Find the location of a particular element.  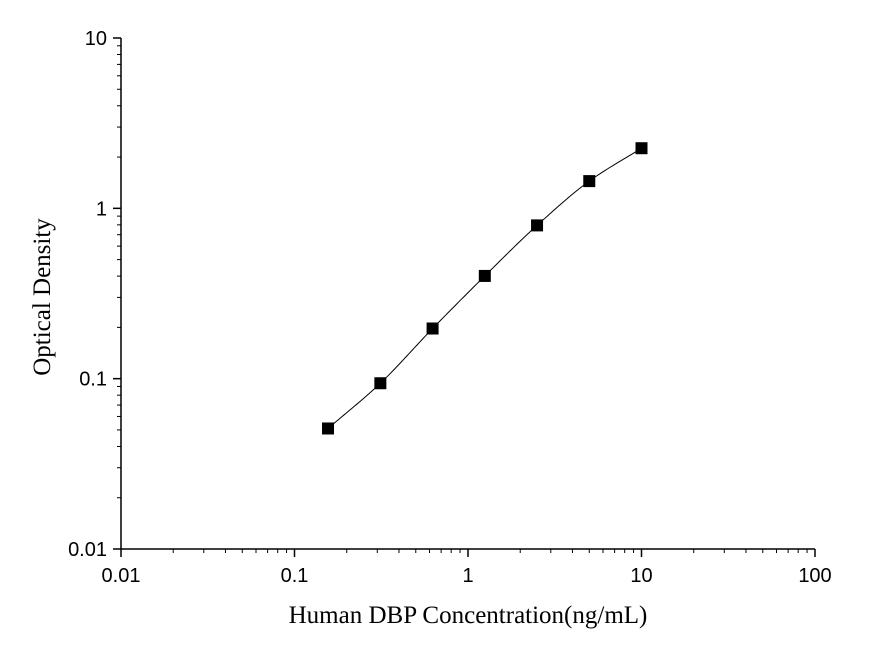

x-tick-label: 1 is located at coordinates (467, 576).